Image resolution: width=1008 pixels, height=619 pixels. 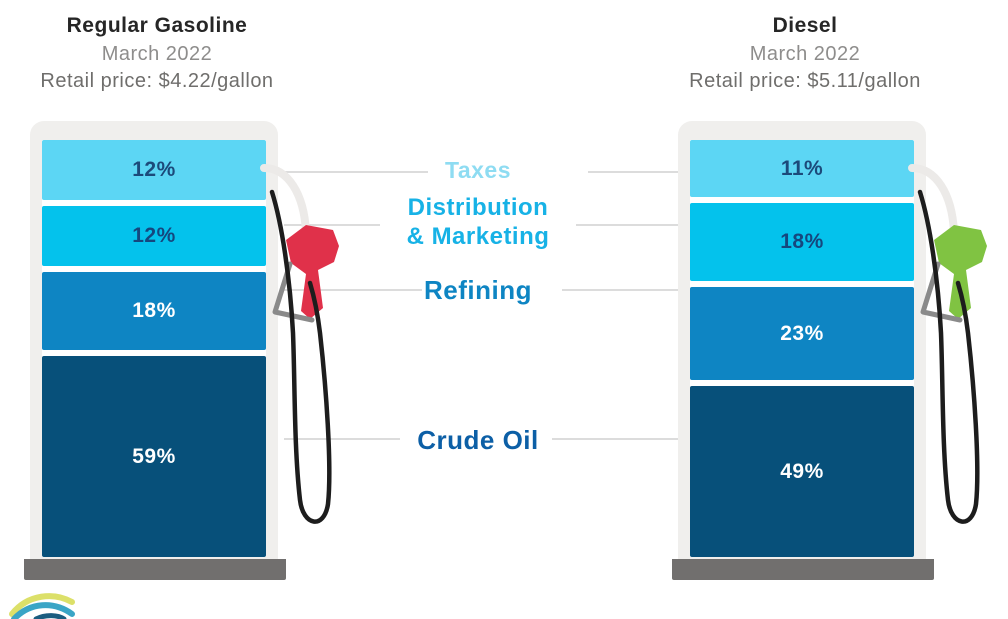 What do you see at coordinates (157, 81) in the screenshot?
I see `gasoline-retail-price: Retail price: $4.22/gallon` at bounding box center [157, 81].